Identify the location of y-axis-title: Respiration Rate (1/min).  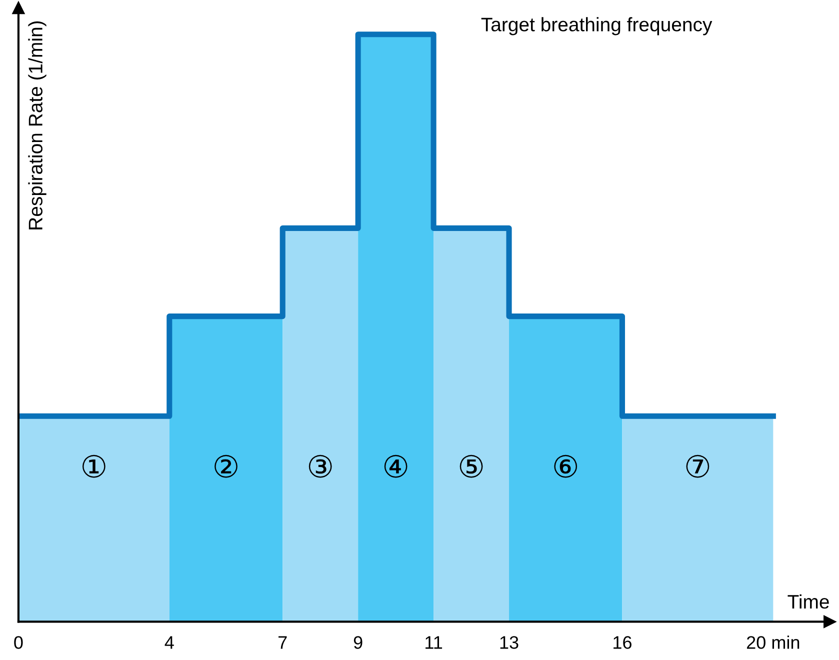
(37, 125).